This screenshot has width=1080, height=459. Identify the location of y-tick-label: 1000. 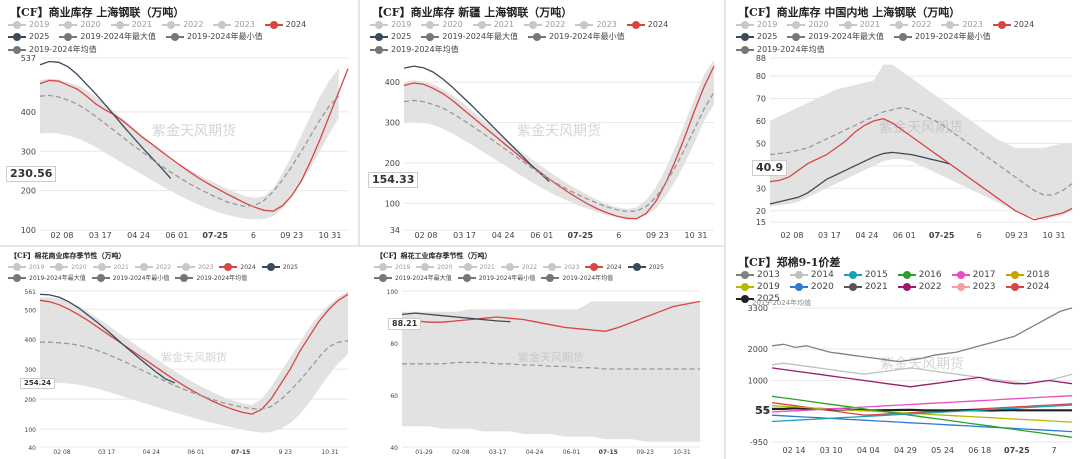
(758, 381).